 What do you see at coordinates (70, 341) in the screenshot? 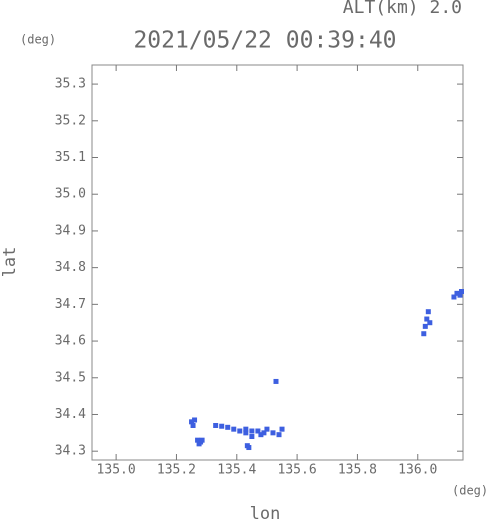
I see `y-tick-label: 34.6` at bounding box center [70, 341].